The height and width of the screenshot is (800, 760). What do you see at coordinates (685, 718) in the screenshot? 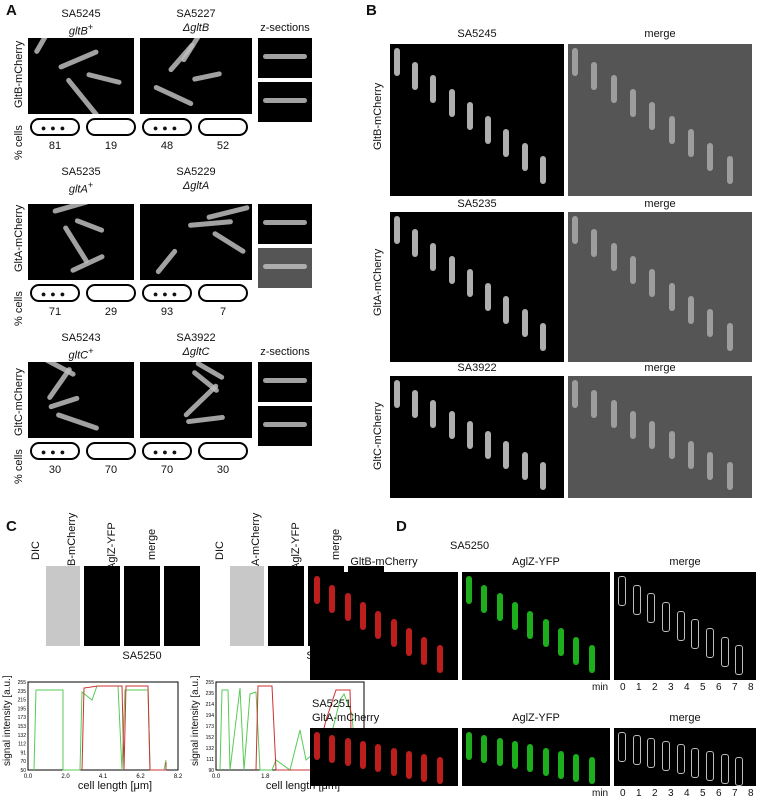
I see `col-label: merge` at bounding box center [685, 718].